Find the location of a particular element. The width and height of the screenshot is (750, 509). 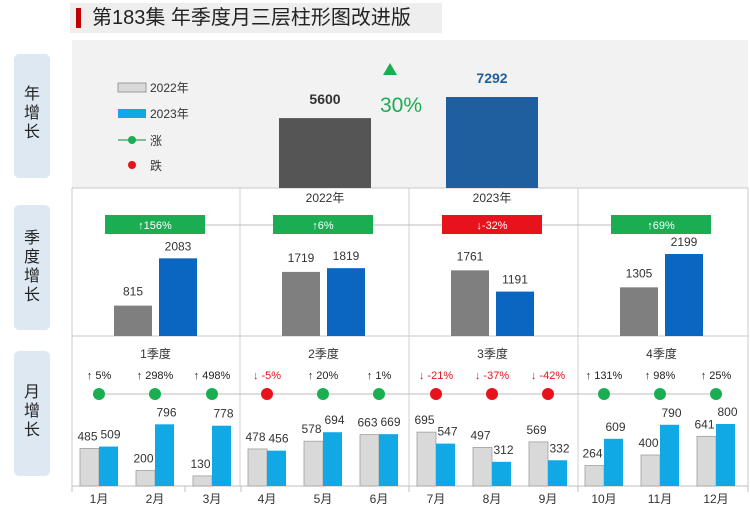

legend-dot-up is located at coordinates (132, 140).